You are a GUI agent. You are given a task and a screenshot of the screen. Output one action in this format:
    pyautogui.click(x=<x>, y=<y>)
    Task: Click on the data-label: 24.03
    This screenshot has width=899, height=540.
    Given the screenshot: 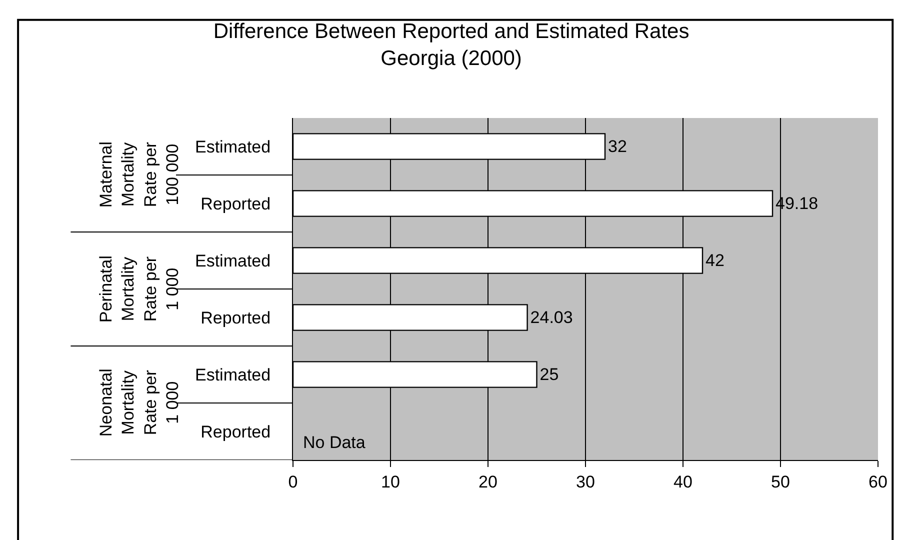 What is the action you would take?
    pyautogui.click(x=551, y=318)
    